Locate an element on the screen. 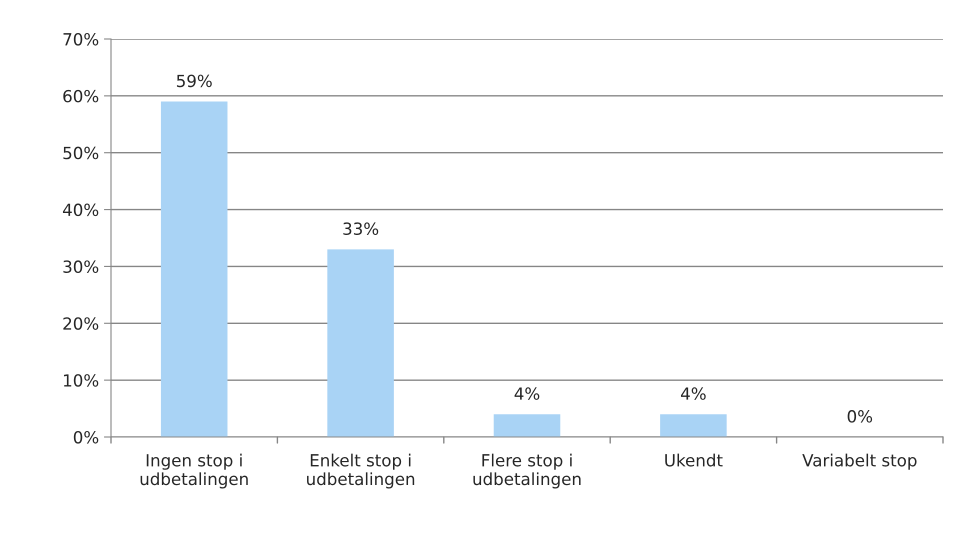 Image resolution: width=957 pixels, height=537 pixels. y-tick-label: 30% is located at coordinates (80, 266).